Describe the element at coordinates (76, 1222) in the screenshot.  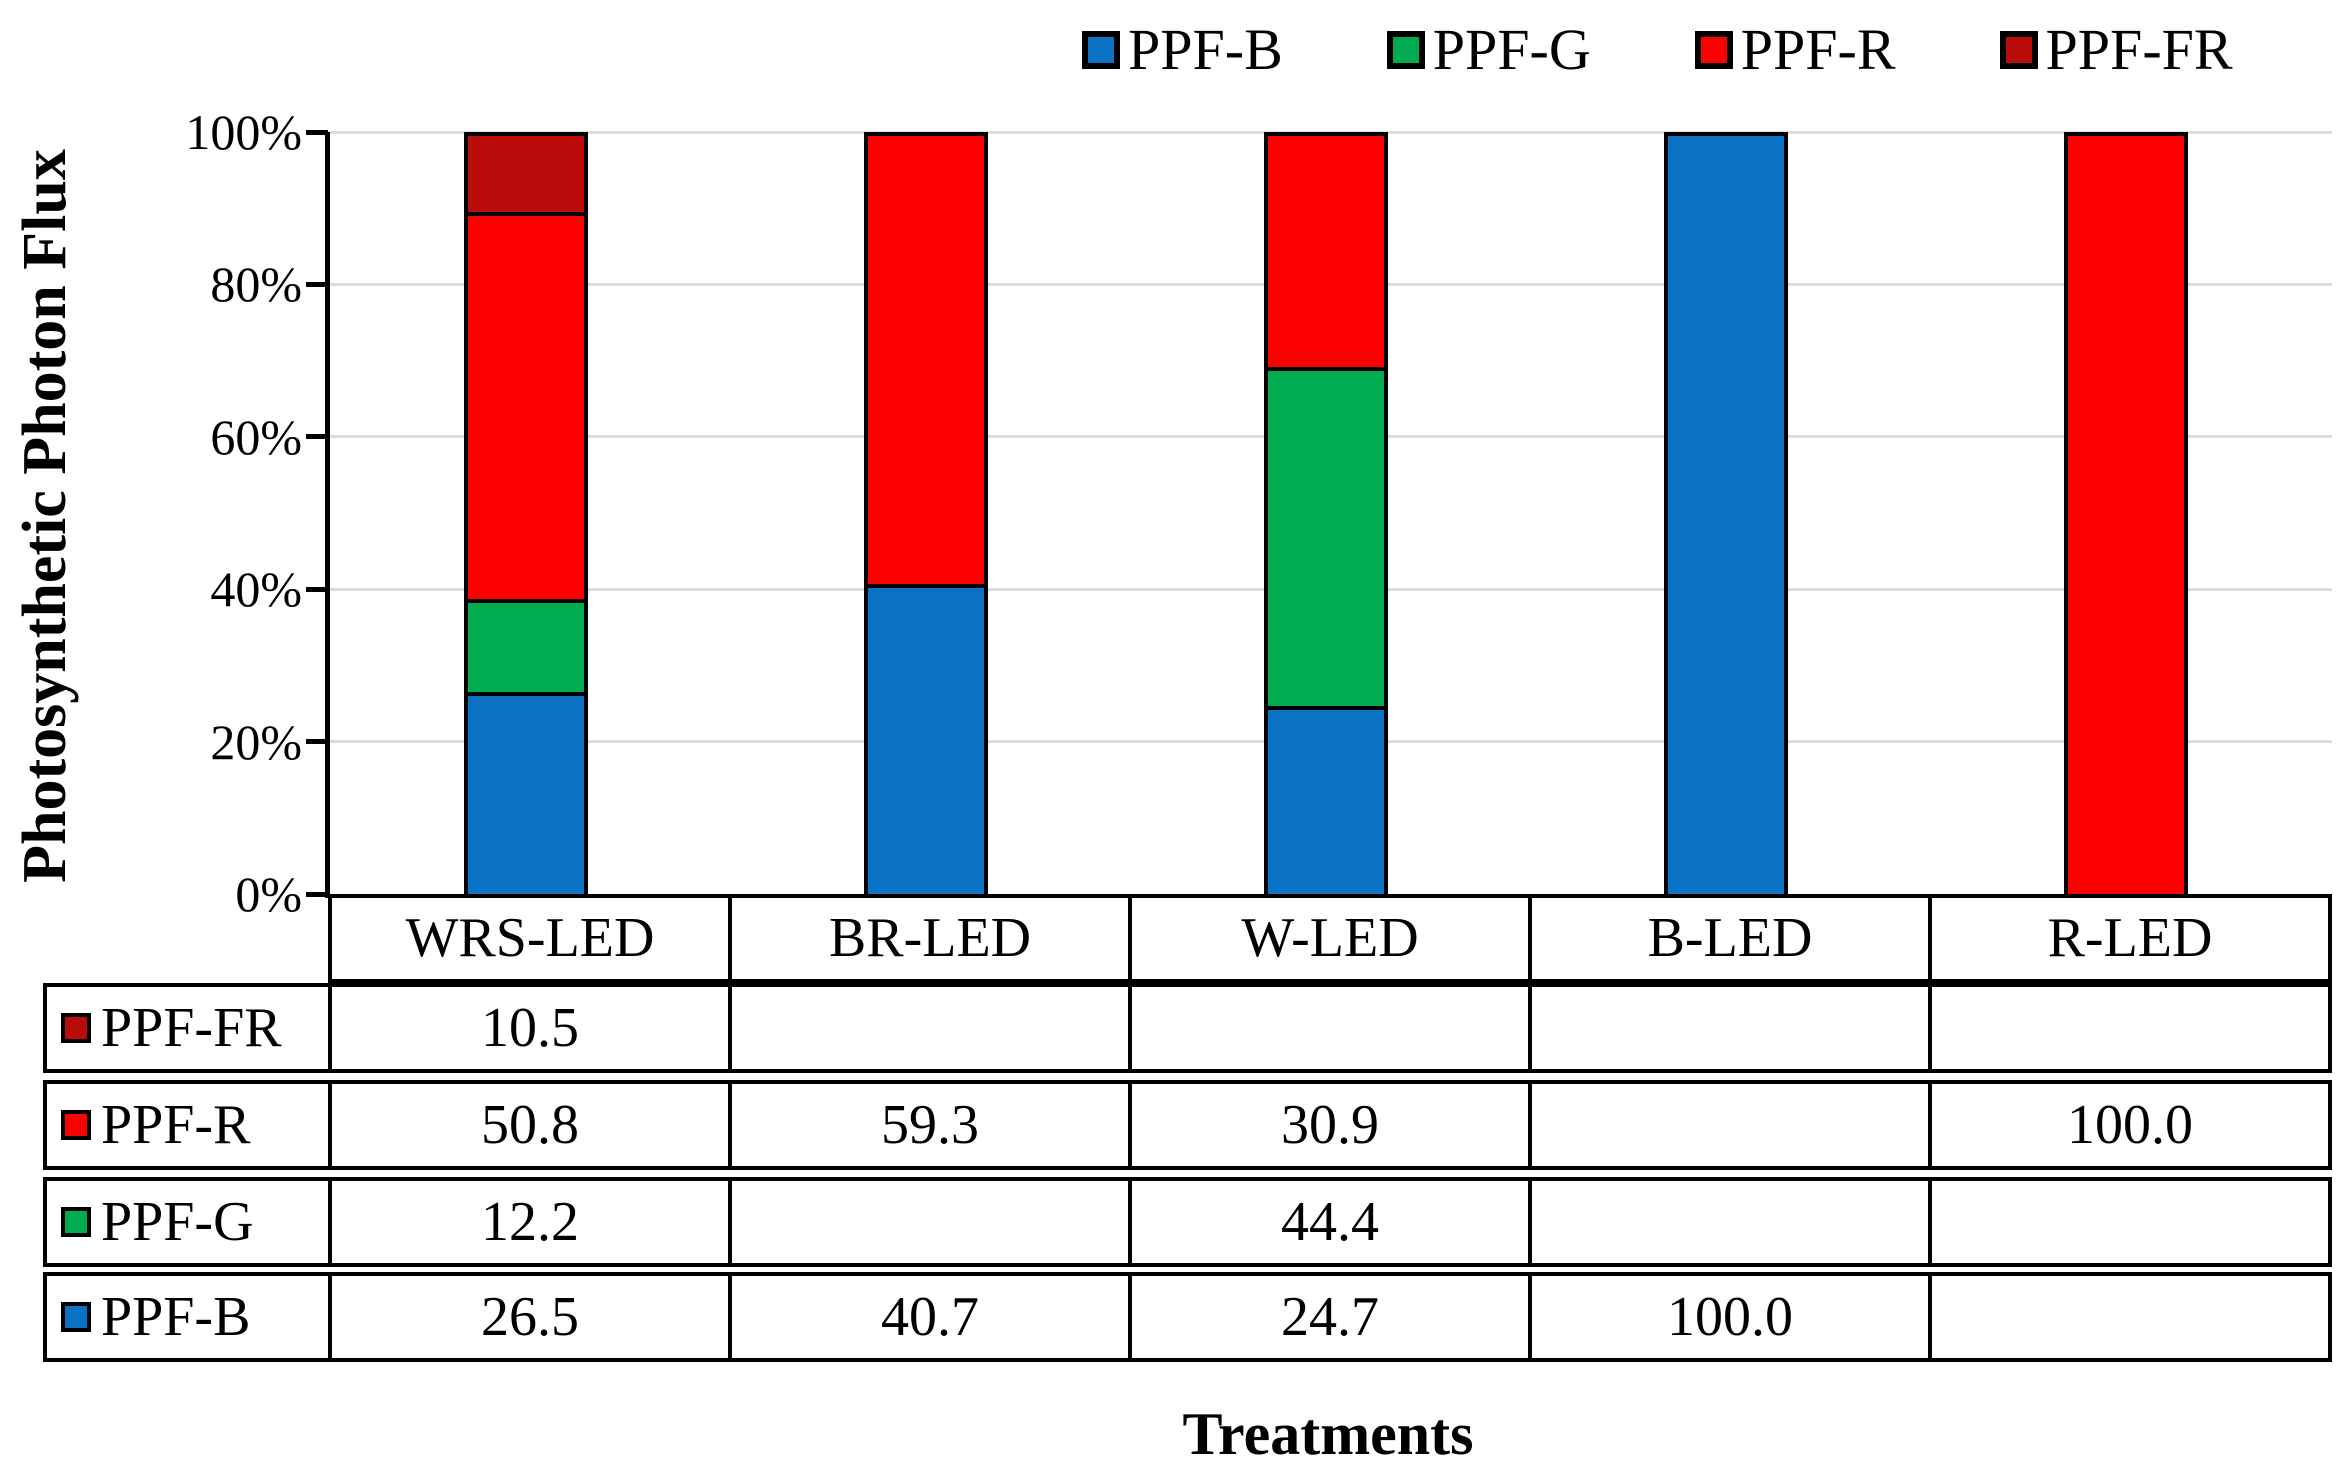
I see `legend-key-ppf-g-icon` at that location.